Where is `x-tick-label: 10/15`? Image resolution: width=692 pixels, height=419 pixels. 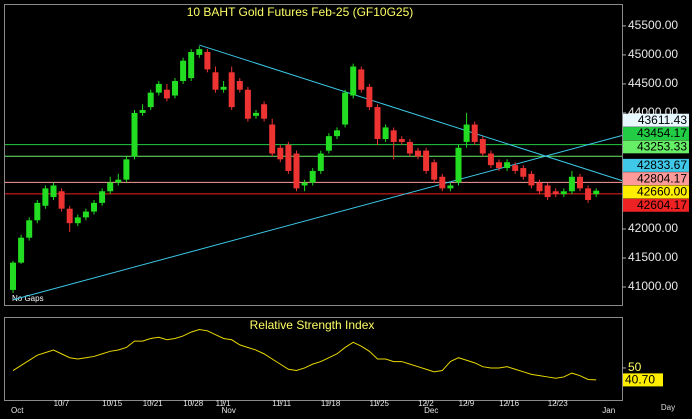
x-tick-label: 10/15 is located at coordinates (112, 403).